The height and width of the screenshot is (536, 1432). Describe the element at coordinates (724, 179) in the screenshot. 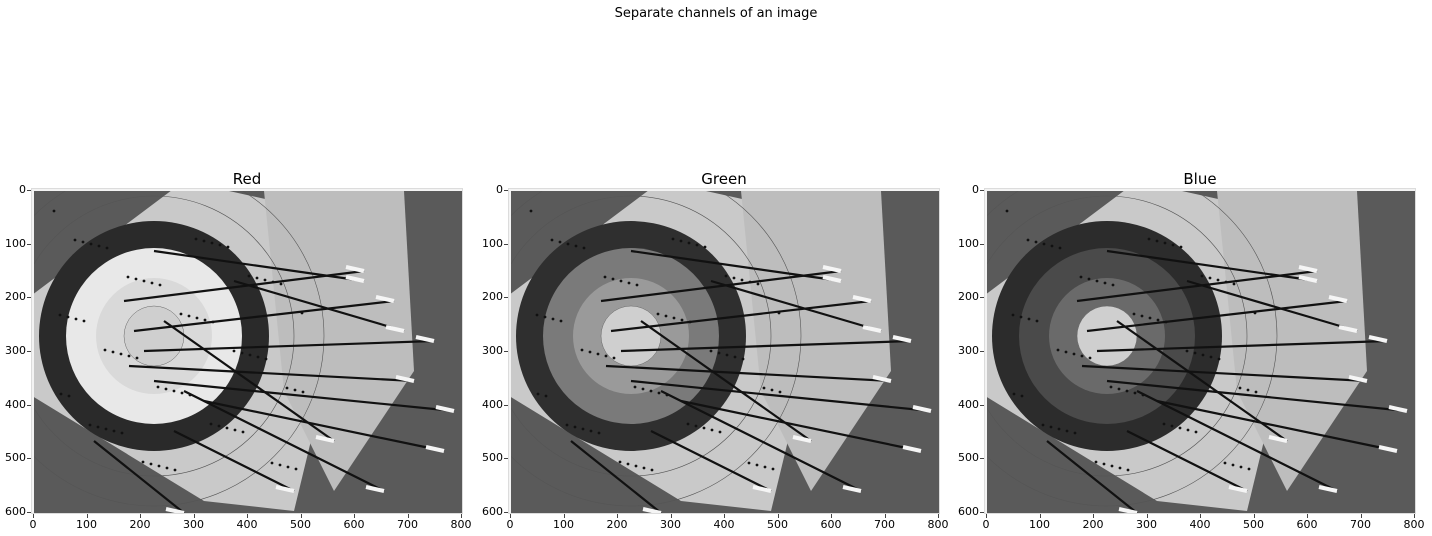

I see `panel-title: Green` at that location.